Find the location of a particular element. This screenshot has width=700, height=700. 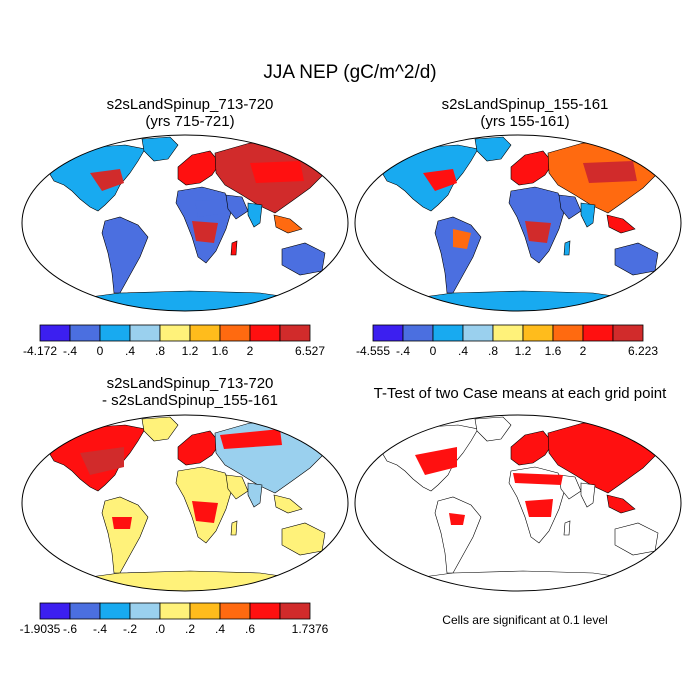

panel-3-title-line2: - s2sLandSpinup_155-161 is located at coordinates (190, 400).